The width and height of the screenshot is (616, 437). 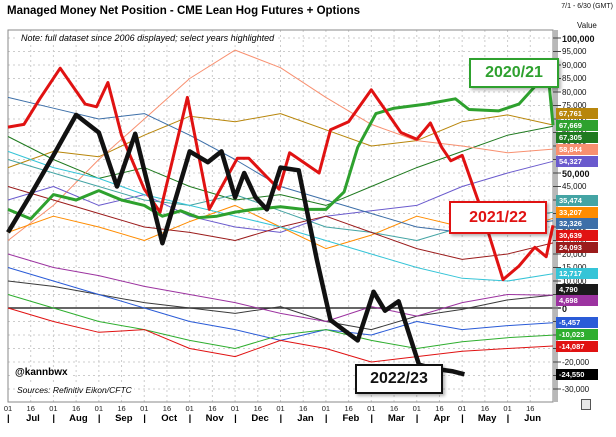 What do you see at coordinates (577, 149) in the screenshot?
I see `value-badge: 58,844` at bounding box center [577, 149].